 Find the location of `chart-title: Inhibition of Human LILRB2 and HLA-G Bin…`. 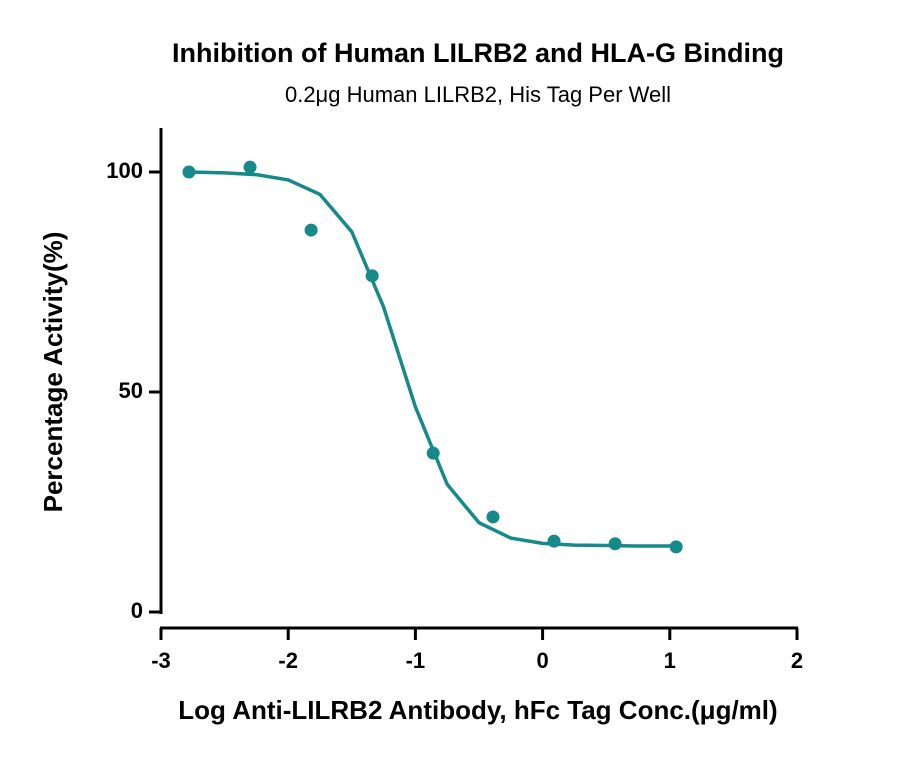

chart-title: Inhibition of Human LILRB2 and HLA-G Bin… is located at coordinates (478, 53).